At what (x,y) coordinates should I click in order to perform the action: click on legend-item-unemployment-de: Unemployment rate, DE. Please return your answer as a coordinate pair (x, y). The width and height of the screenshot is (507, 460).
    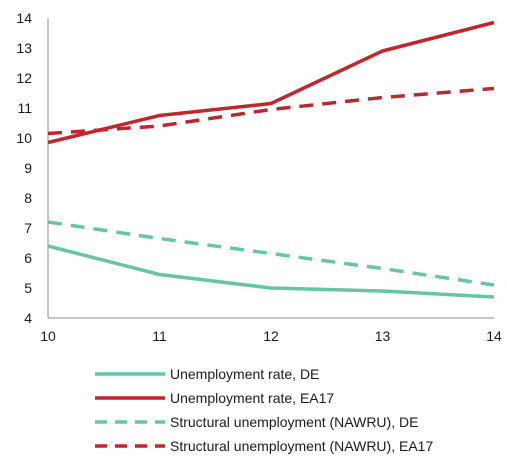
    Looking at the image, I should click on (264, 374).